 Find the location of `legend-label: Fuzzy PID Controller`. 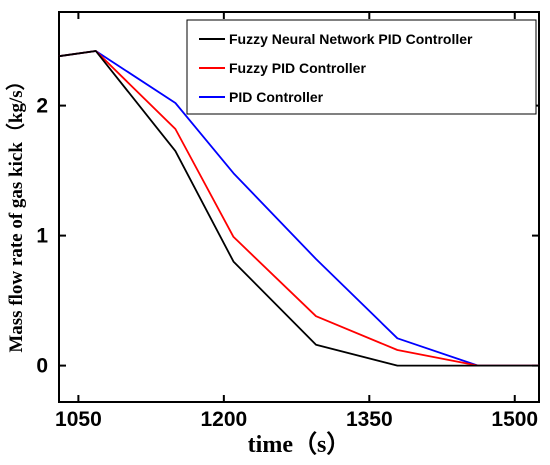

legend-label: Fuzzy PID Controller is located at coordinates (297, 68).